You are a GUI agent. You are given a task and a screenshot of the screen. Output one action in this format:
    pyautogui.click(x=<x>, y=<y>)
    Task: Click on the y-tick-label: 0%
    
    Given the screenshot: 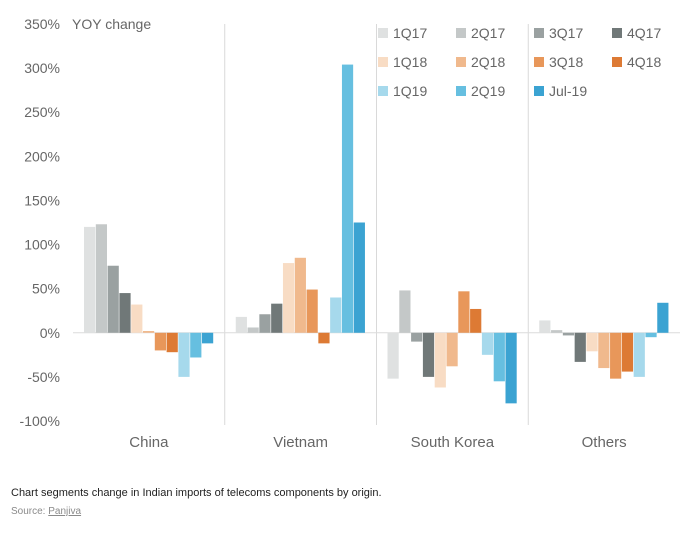 What is the action you would take?
    pyautogui.click(x=50, y=333)
    